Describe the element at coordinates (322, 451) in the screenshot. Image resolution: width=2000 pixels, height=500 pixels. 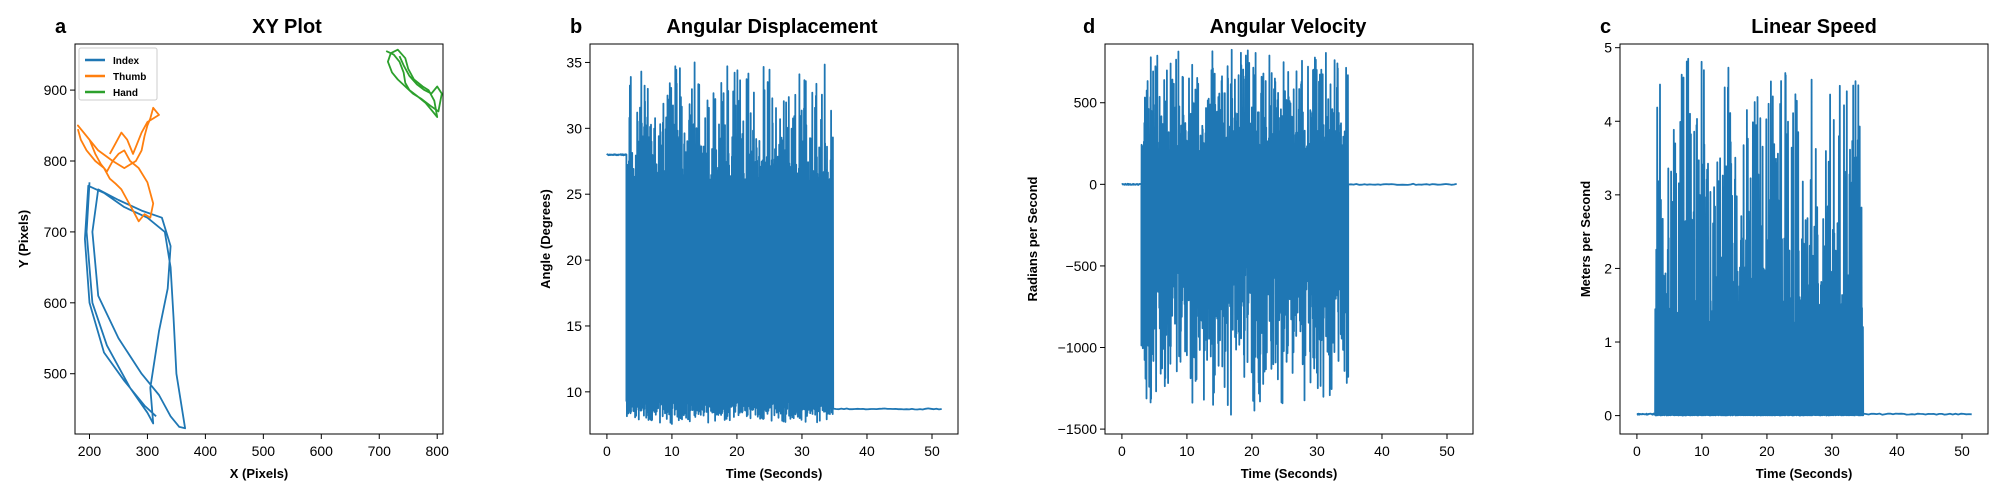
I see `x-tick-label: 600` at that location.